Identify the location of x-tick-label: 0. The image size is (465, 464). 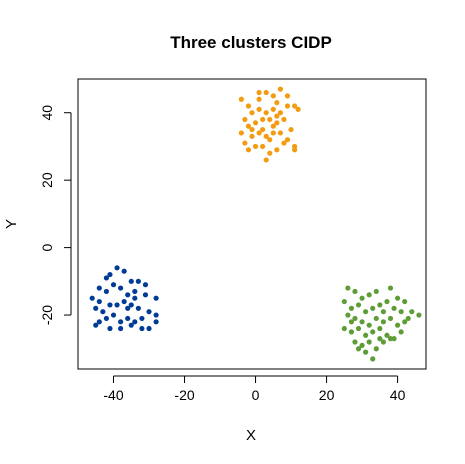
(256, 395).